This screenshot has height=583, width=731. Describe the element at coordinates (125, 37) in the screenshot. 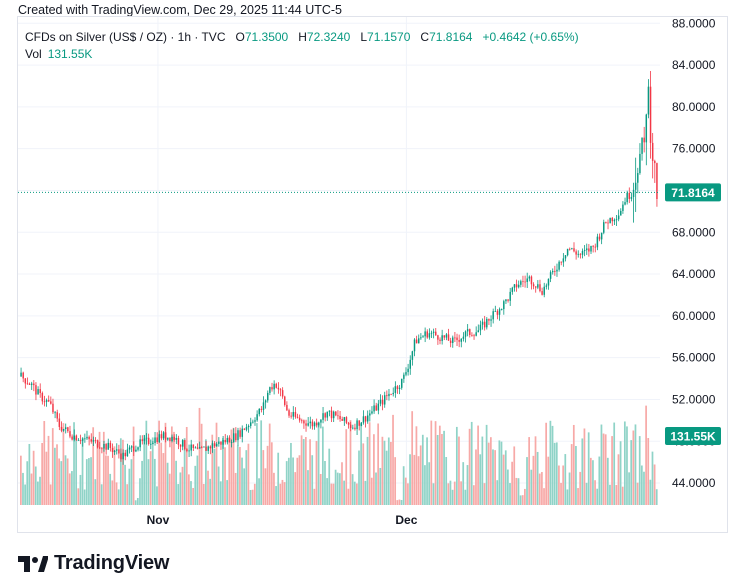

I see `symbol-name: CFDs on Silver (US$ / OZ) · 1h · TVC` at that location.